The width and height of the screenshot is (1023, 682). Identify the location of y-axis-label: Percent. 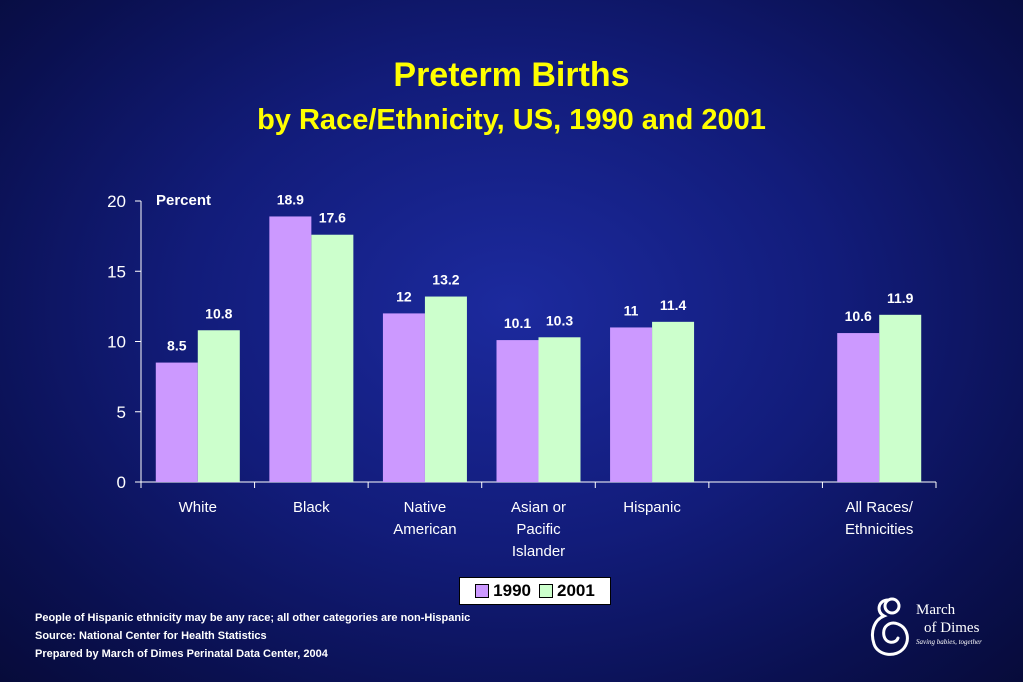
(183, 200).